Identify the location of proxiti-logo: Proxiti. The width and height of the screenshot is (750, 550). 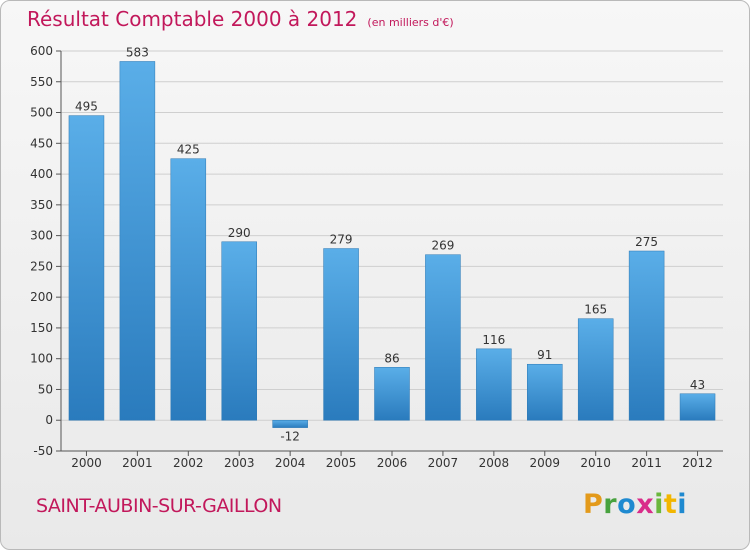
(635, 504).